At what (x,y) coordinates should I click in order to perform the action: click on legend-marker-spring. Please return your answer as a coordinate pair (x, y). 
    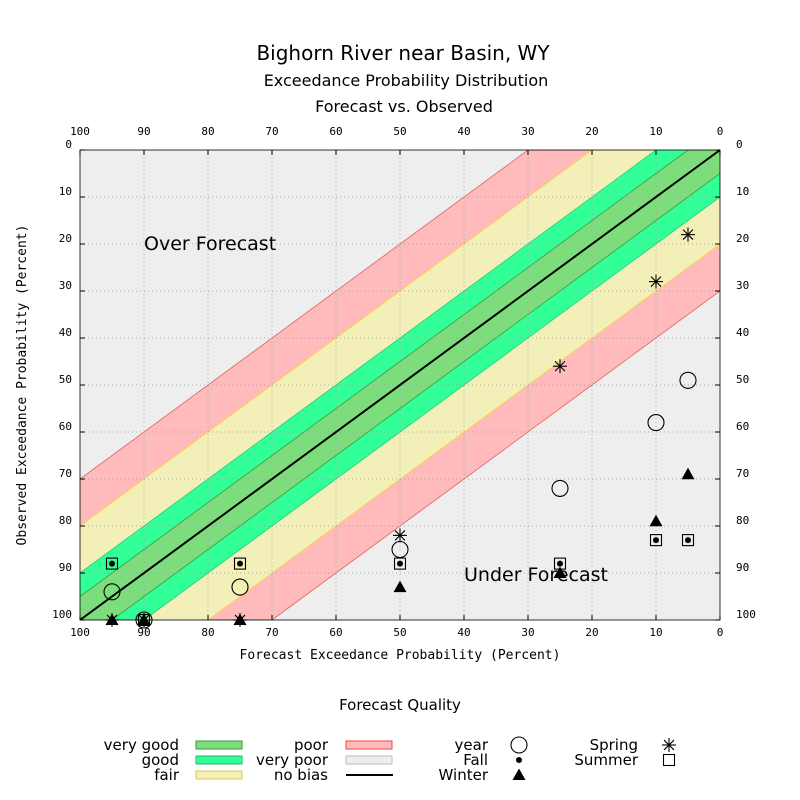
    Looking at the image, I should click on (669, 745).